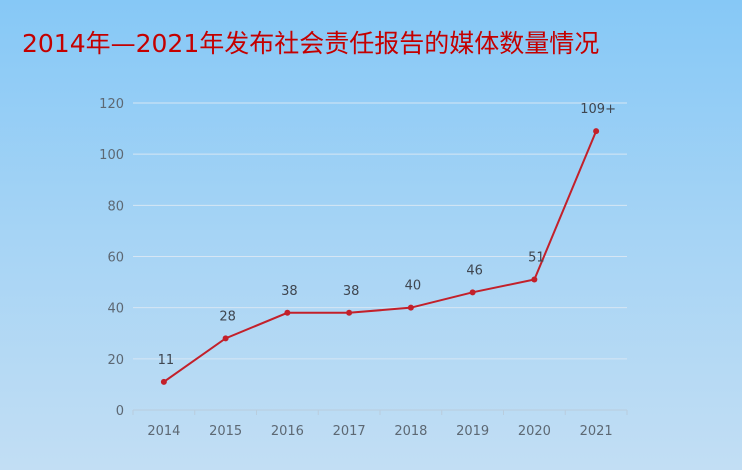 The image size is (742, 470). Describe the element at coordinates (413, 286) in the screenshot. I see `data-label: 40` at that location.